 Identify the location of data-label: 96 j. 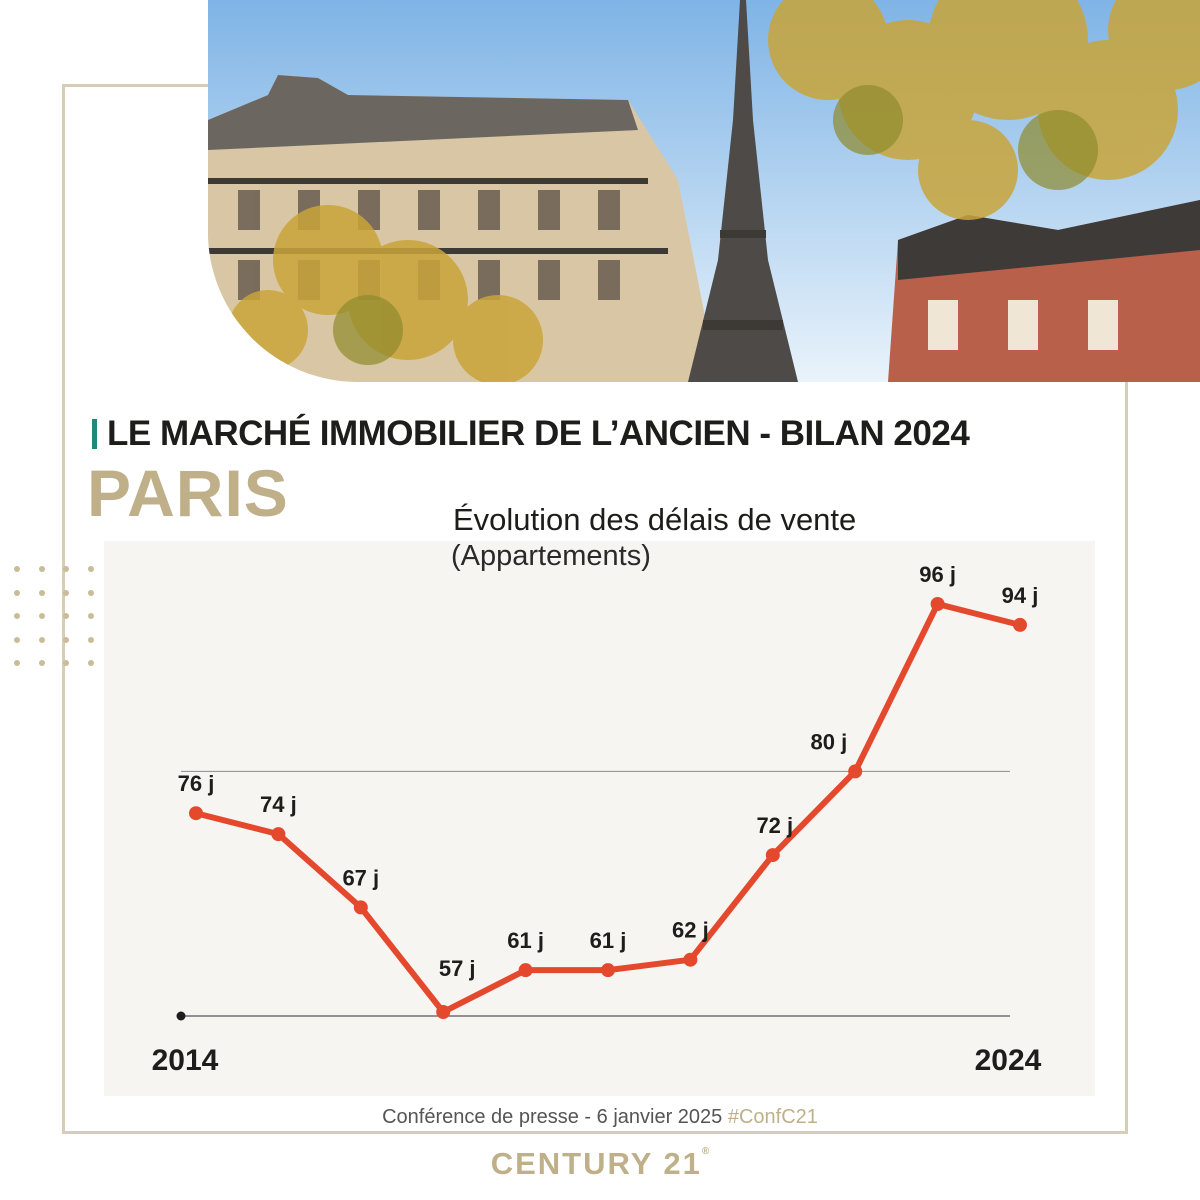
(937, 574).